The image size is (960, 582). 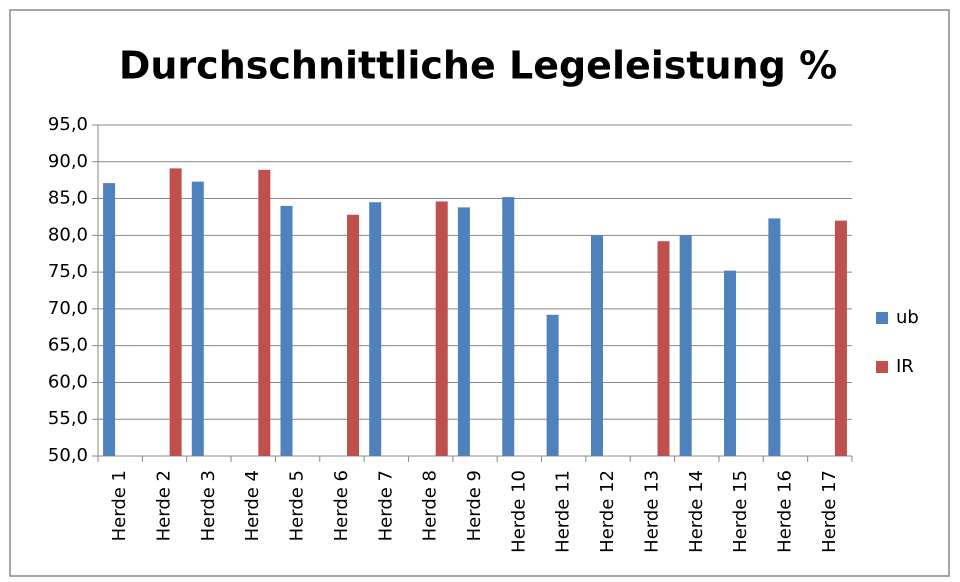 What do you see at coordinates (907, 317) in the screenshot?
I see `legend-label: ub` at bounding box center [907, 317].